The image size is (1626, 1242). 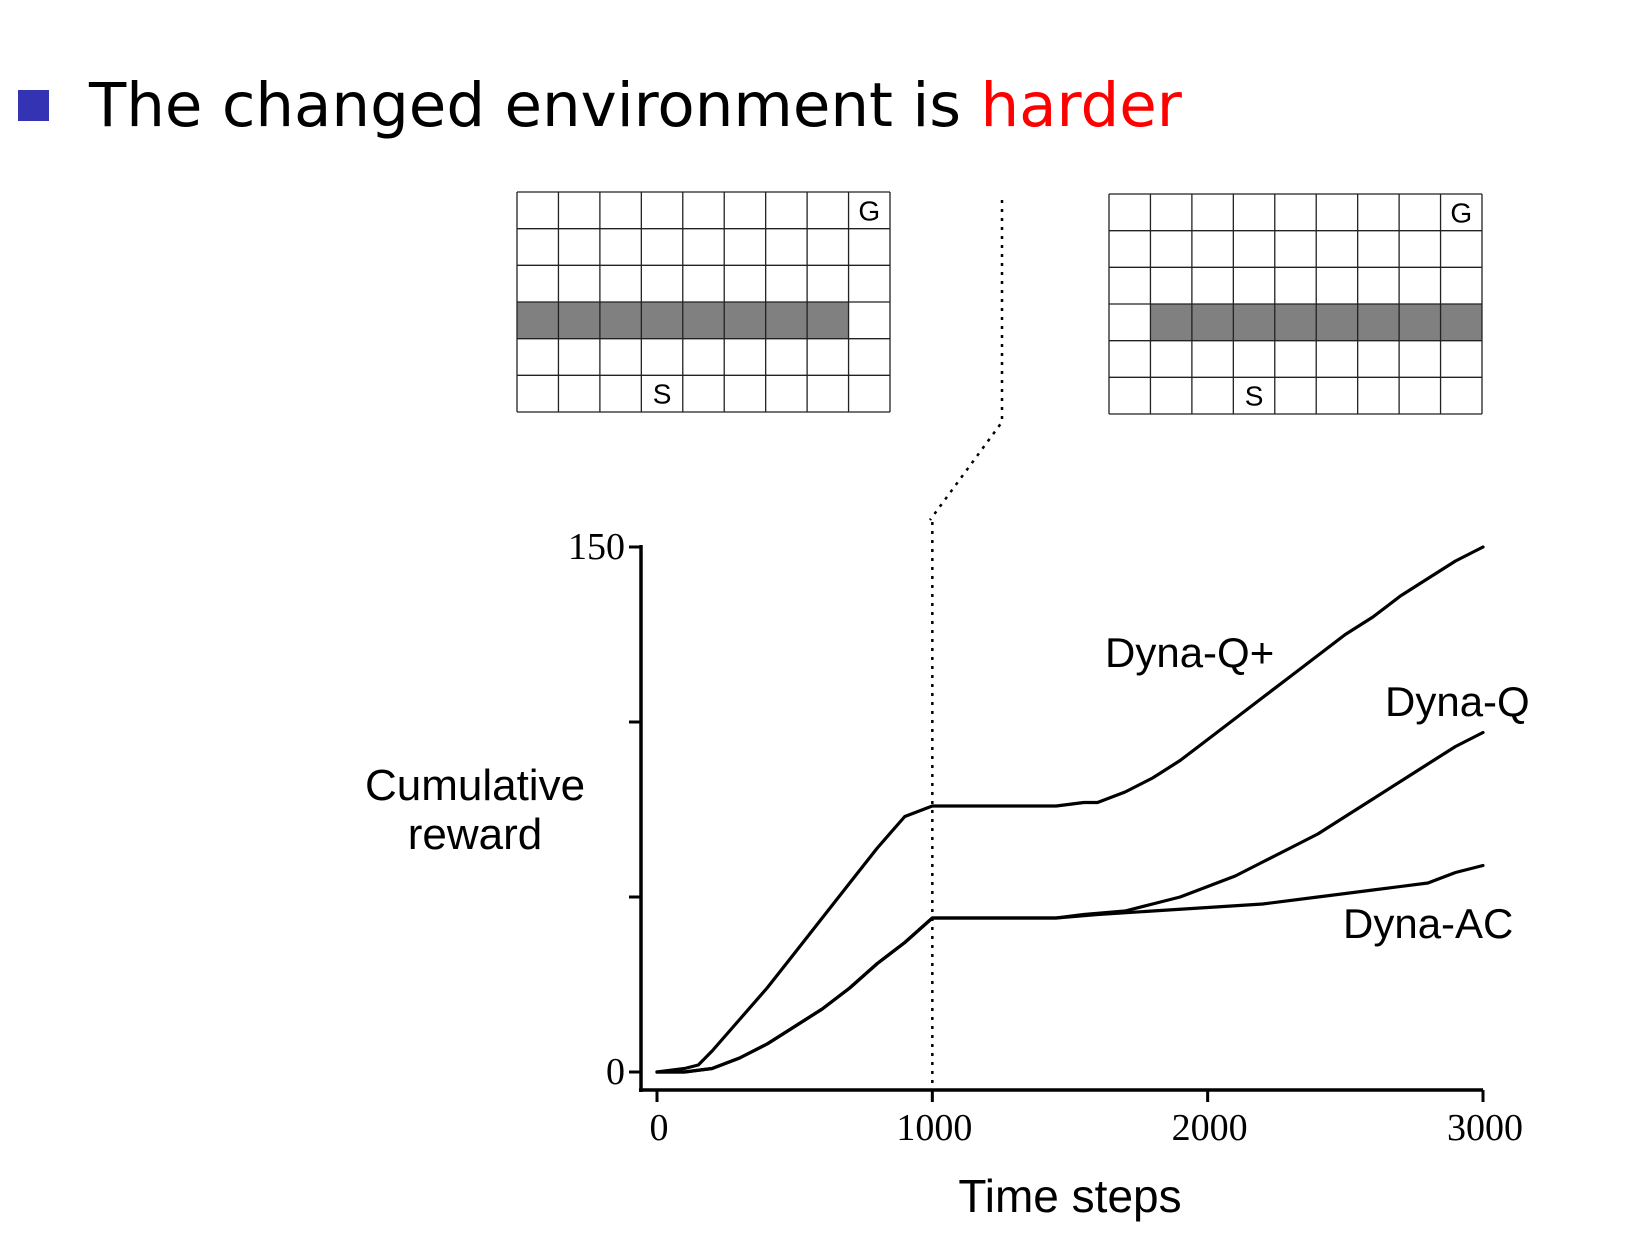 I want to click on y-tick-label: 0, so click(x=615, y=1072).